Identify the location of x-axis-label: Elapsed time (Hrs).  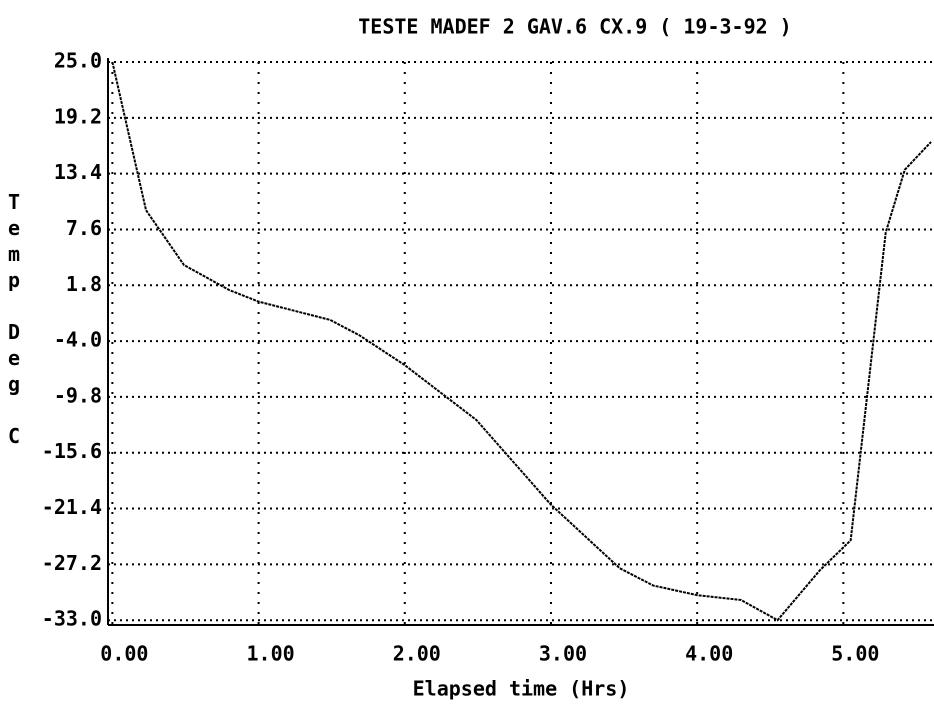
(521, 689).